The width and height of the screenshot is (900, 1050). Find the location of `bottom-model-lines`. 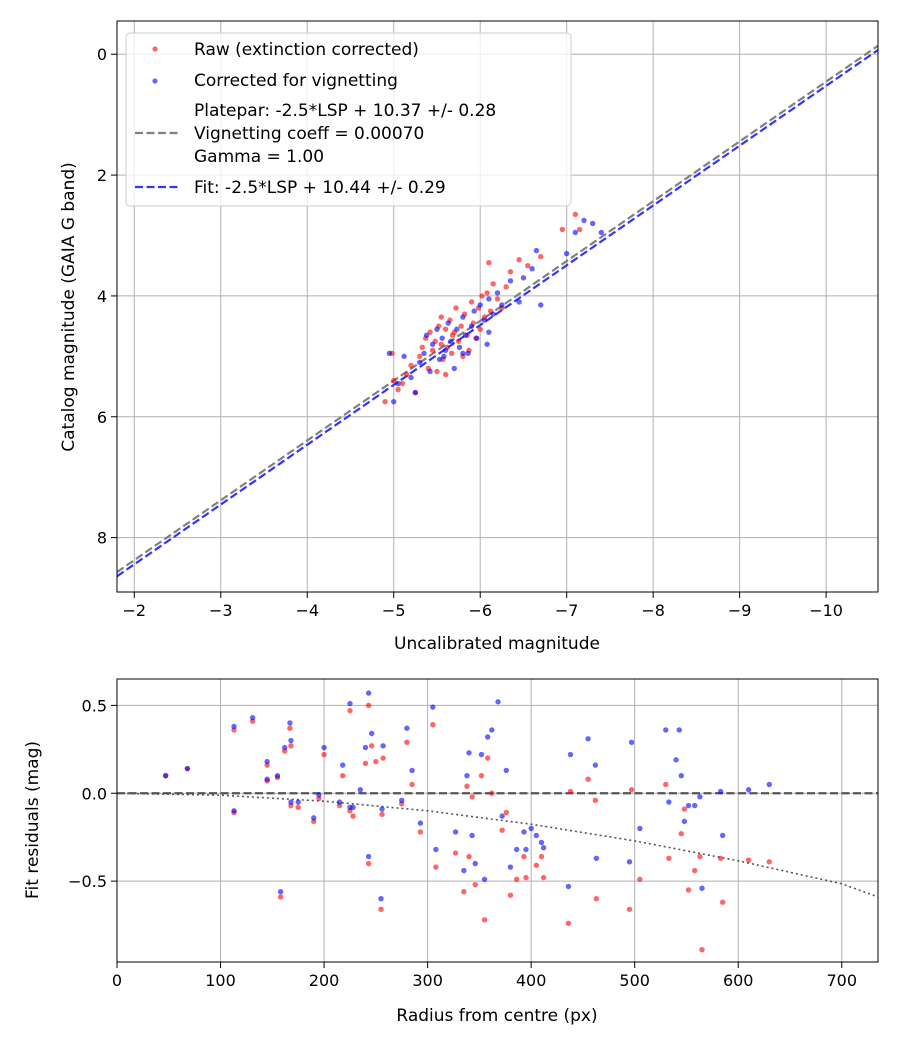

bottom-model-lines is located at coordinates (497, 845).